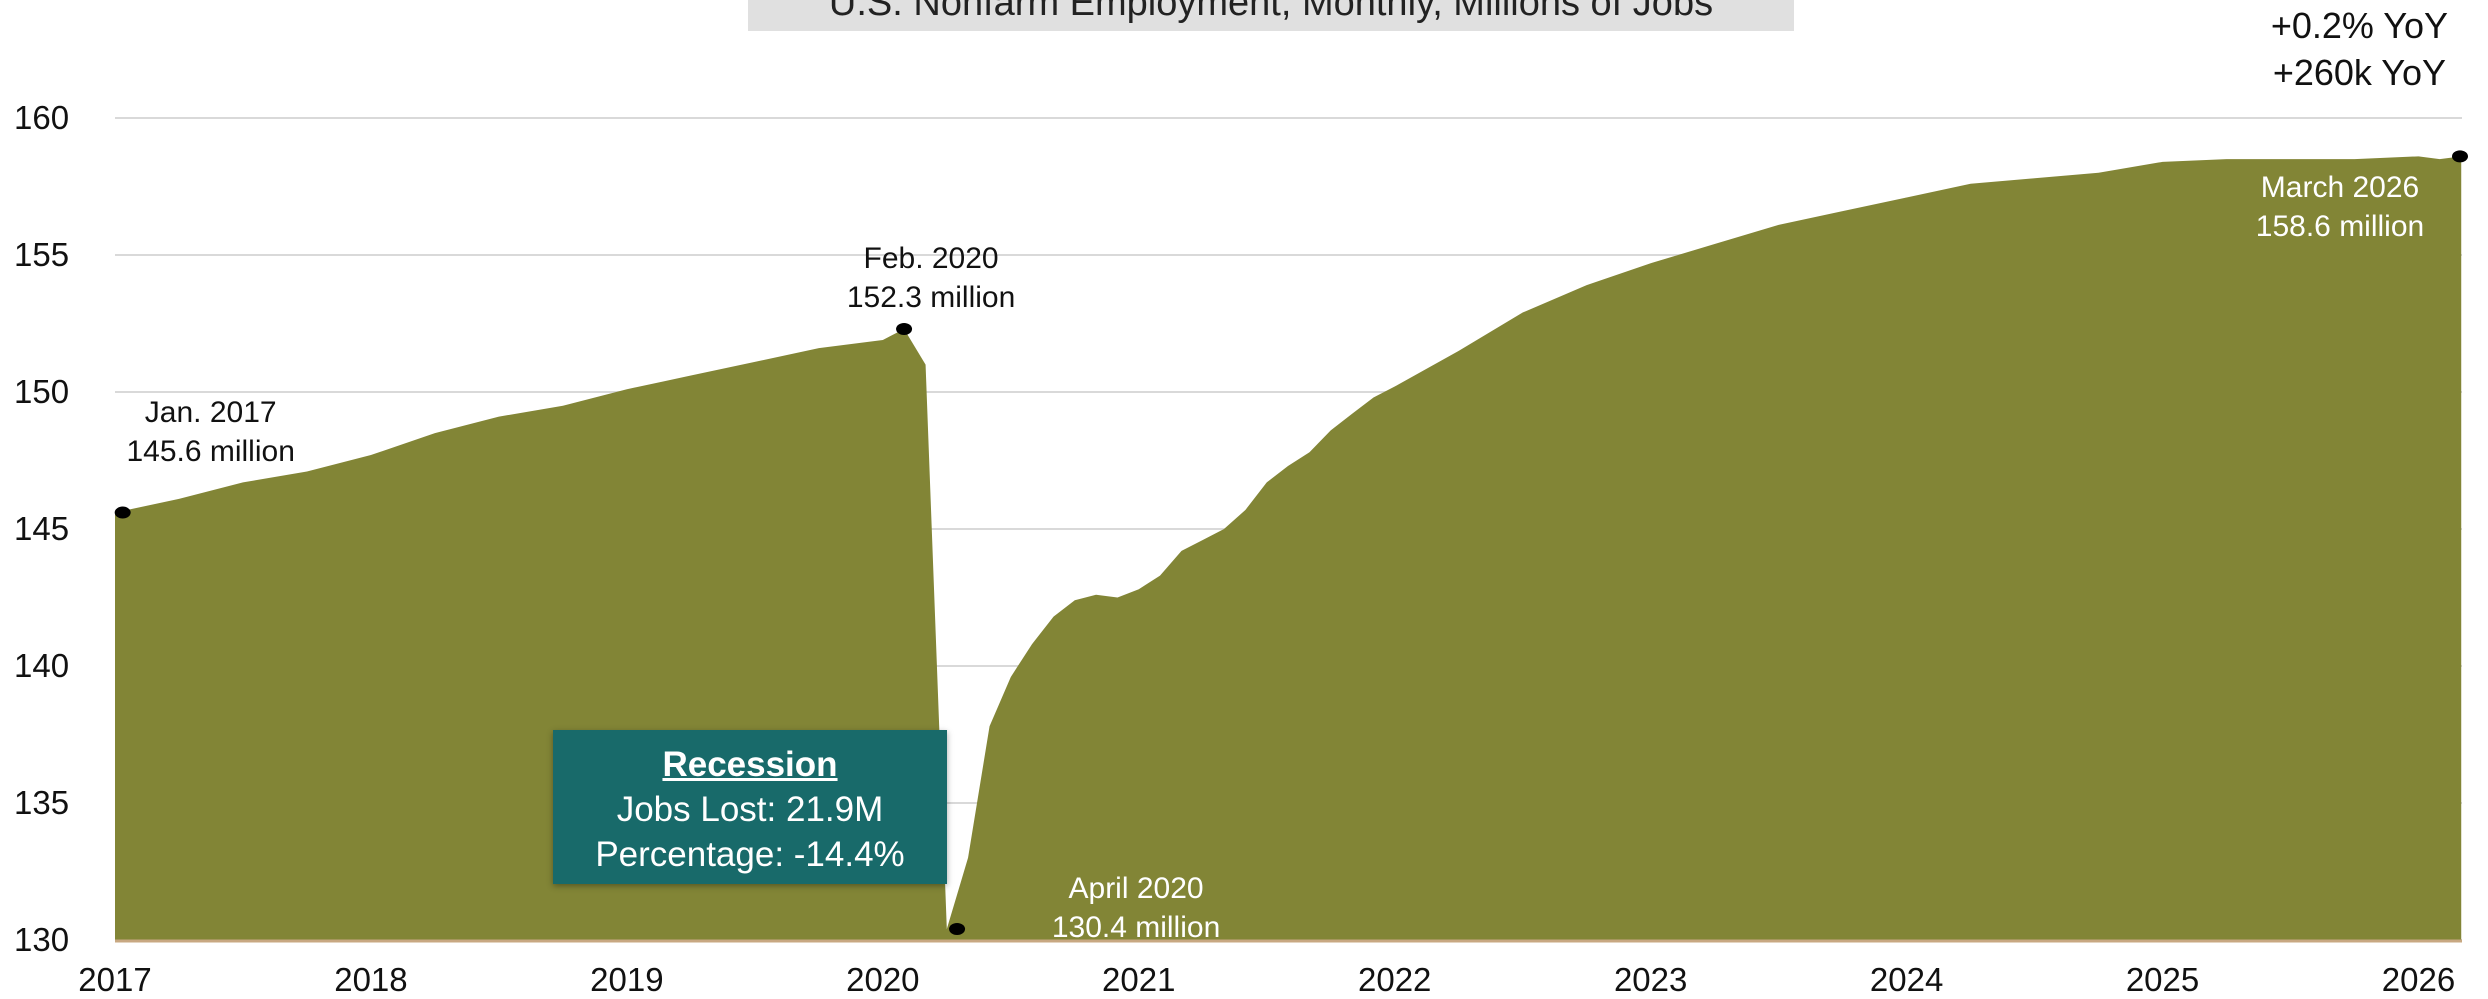  What do you see at coordinates (2418, 979) in the screenshot?
I see `x-tick-label: 2026` at bounding box center [2418, 979].